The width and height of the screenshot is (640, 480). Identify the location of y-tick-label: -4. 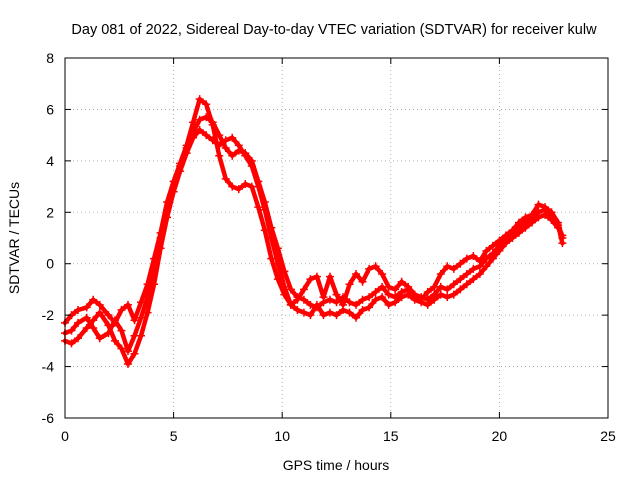
(48, 367).